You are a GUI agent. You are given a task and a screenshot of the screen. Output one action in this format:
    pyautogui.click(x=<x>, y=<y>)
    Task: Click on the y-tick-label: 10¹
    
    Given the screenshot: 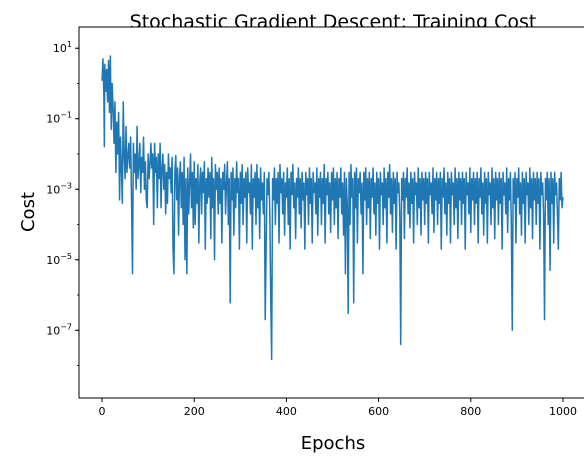 What is the action you would take?
    pyautogui.click(x=62, y=47)
    